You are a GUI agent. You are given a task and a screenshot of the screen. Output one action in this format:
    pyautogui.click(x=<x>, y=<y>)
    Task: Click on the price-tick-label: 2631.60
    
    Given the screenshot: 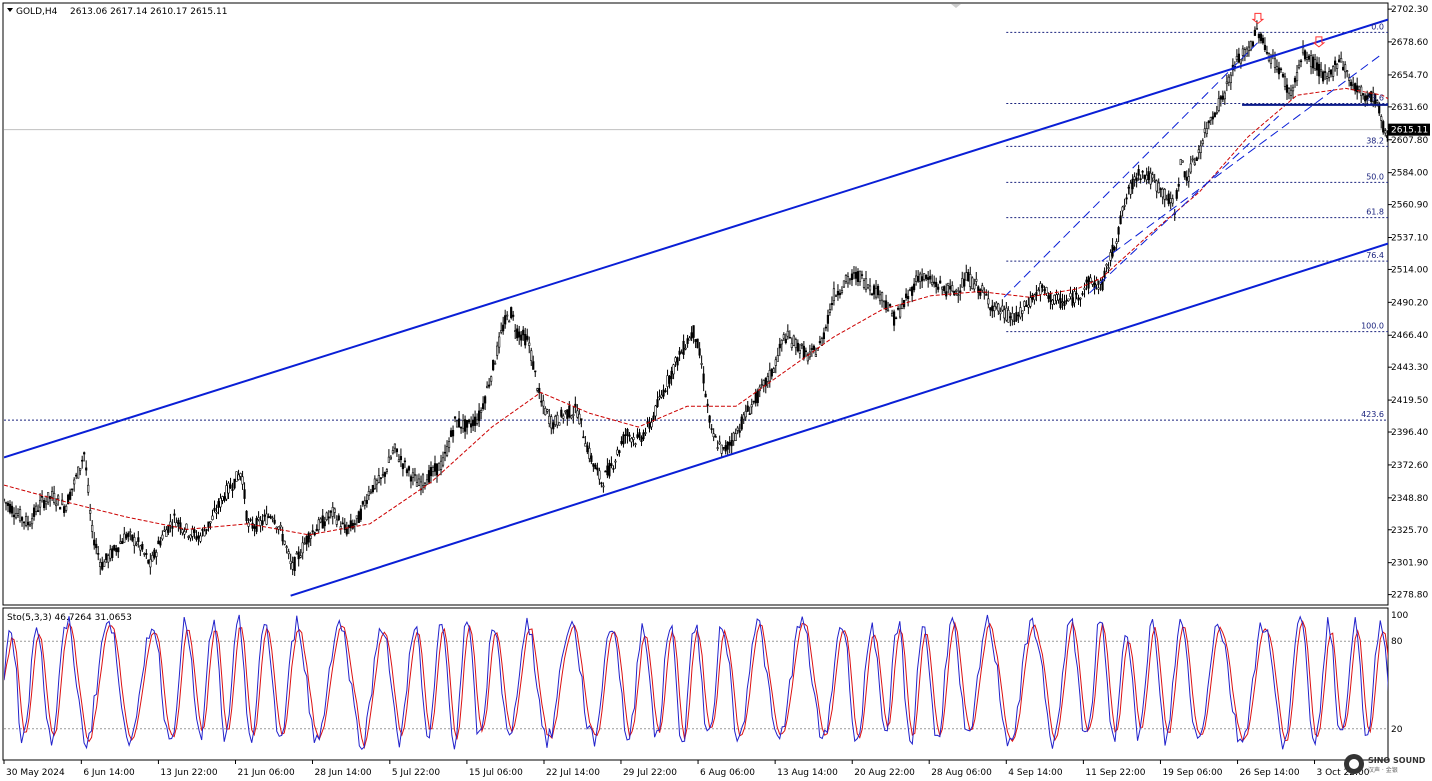 What is the action you would take?
    pyautogui.click(x=1409, y=108)
    